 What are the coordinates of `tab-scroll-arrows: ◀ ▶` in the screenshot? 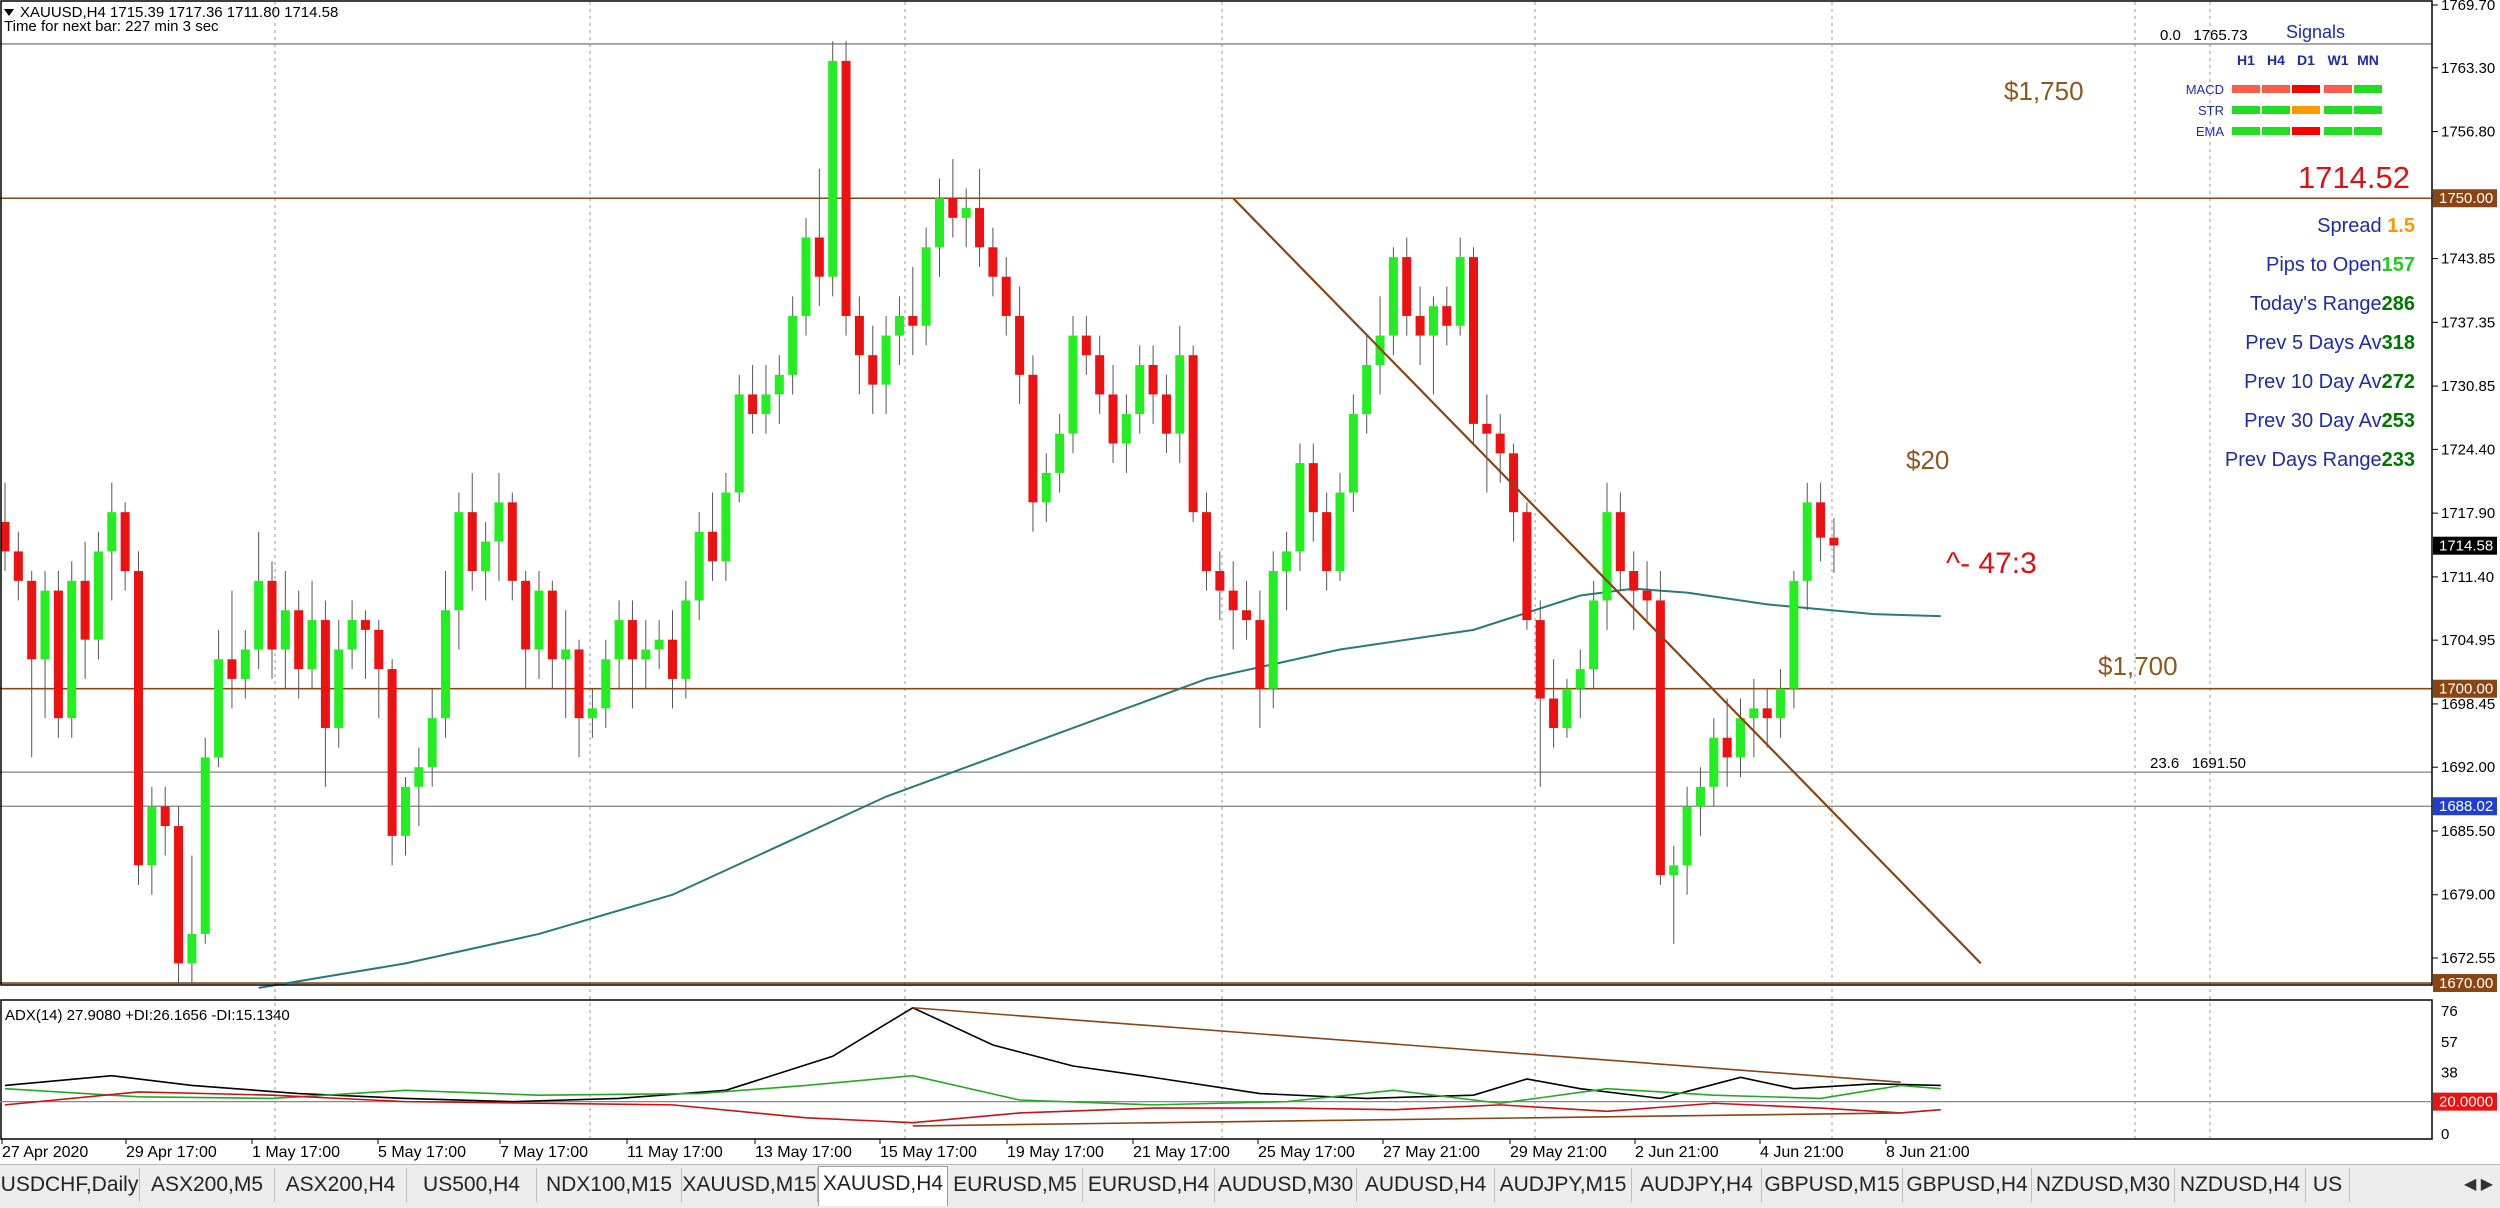 It's located at (2479, 1187).